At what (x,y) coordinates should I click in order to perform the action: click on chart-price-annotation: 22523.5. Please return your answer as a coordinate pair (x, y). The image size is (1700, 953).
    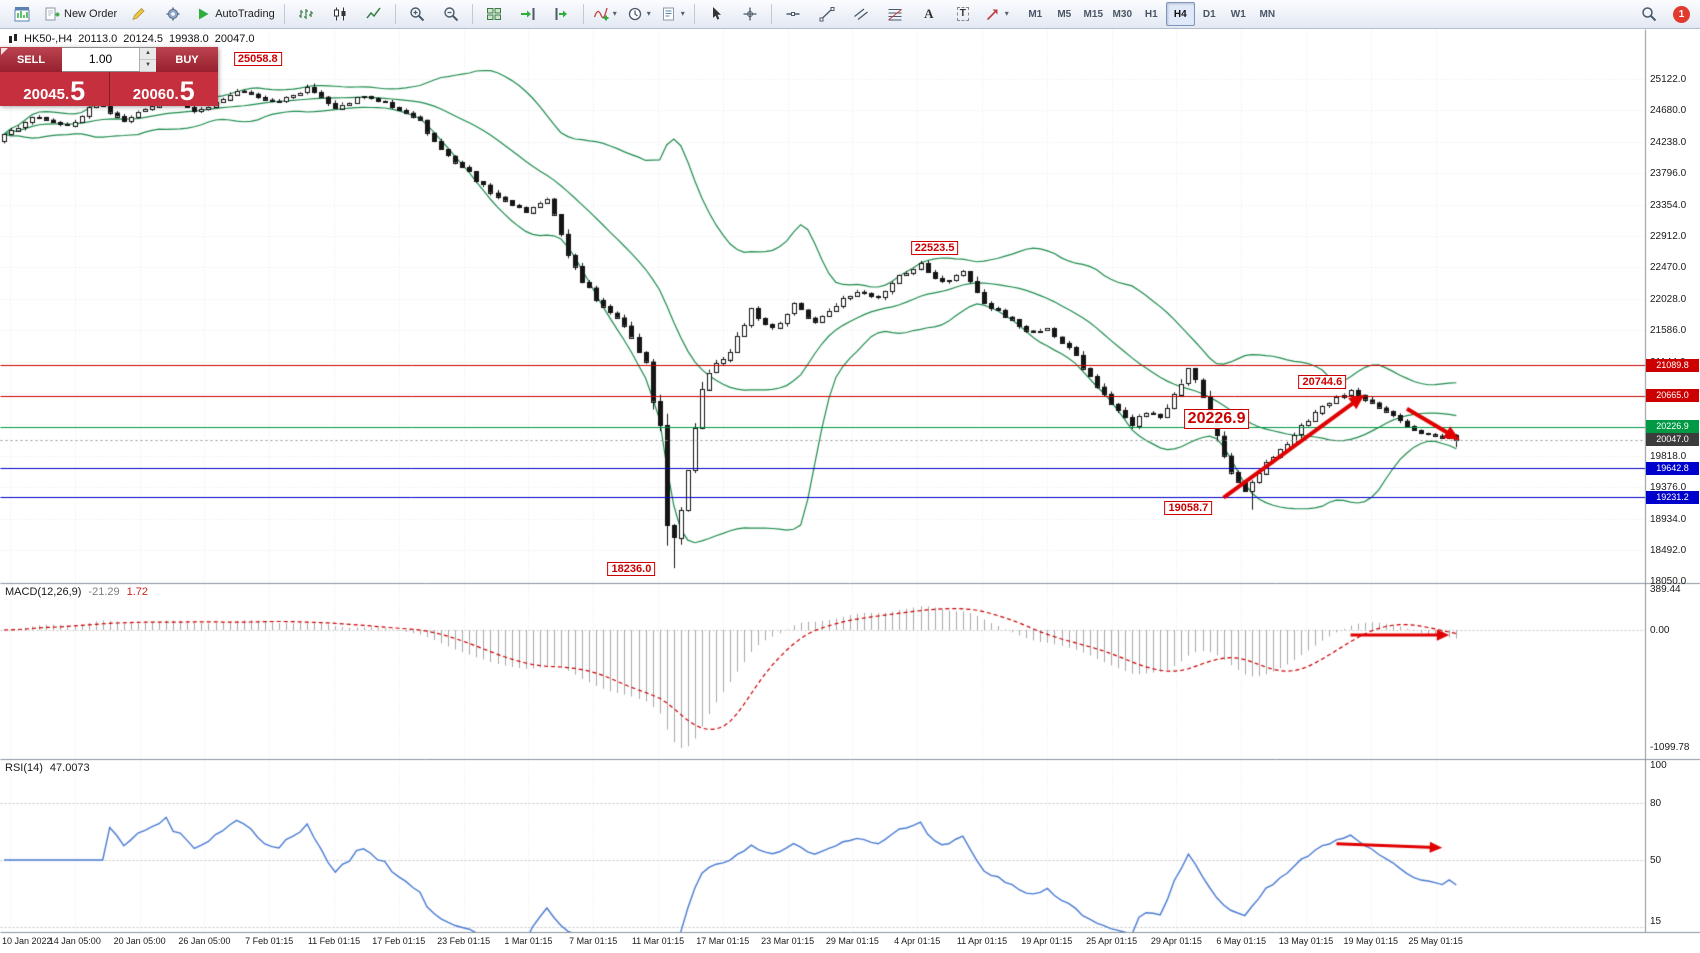
    Looking at the image, I should click on (934, 248).